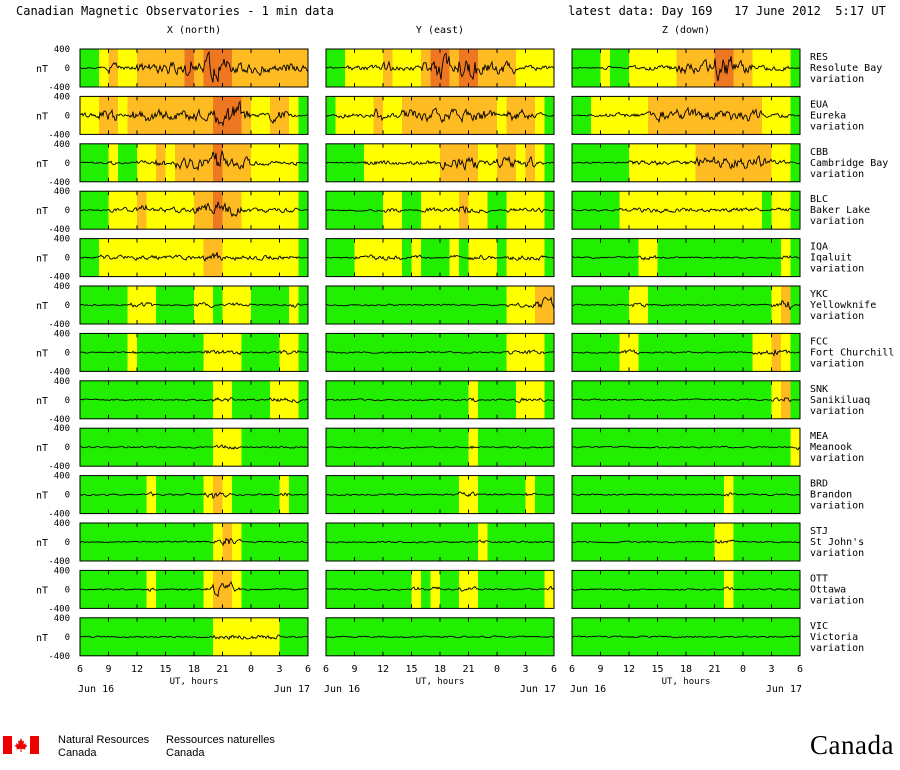 This screenshot has width=900, height=770. Describe the element at coordinates (468, 669) in the screenshot. I see `x-tick-label: 21` at that location.